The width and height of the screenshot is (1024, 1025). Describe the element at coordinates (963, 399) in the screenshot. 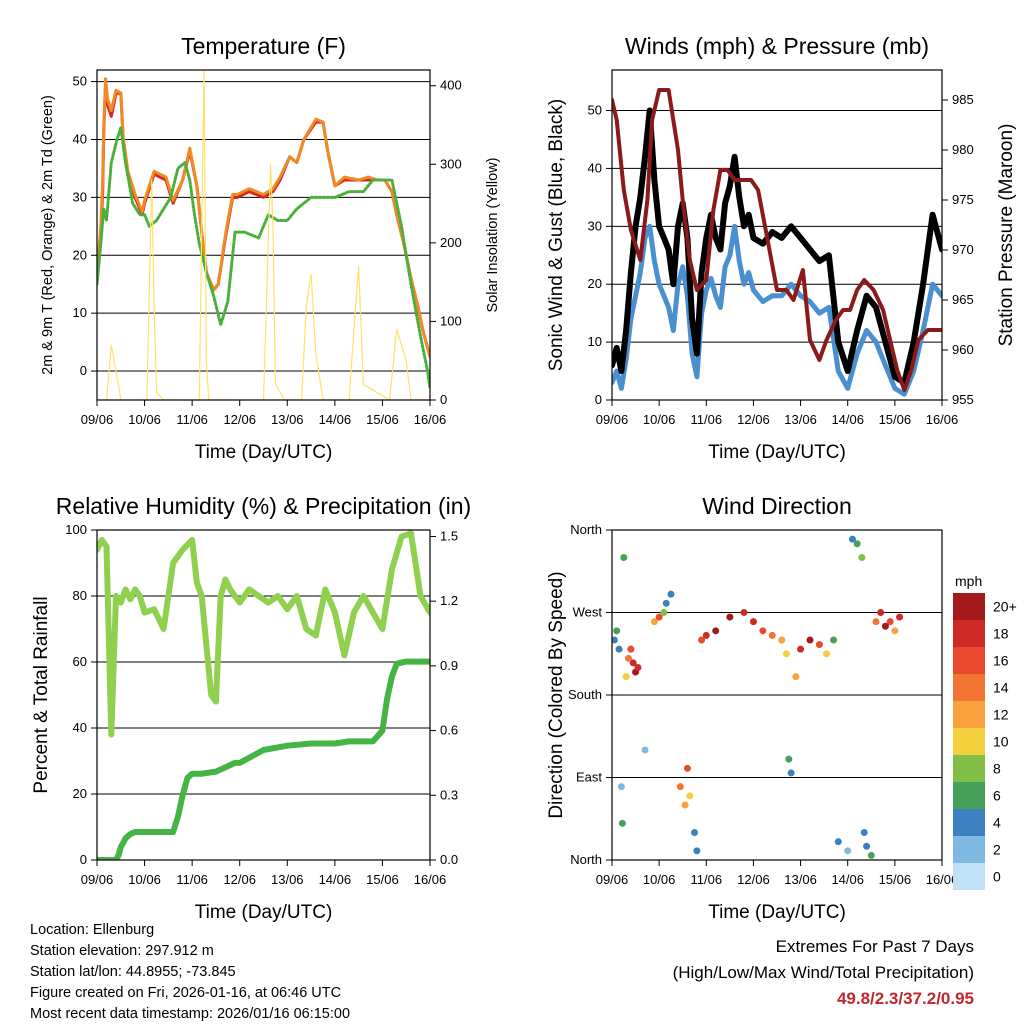

I see `winds-y2tick-label: 955` at that location.